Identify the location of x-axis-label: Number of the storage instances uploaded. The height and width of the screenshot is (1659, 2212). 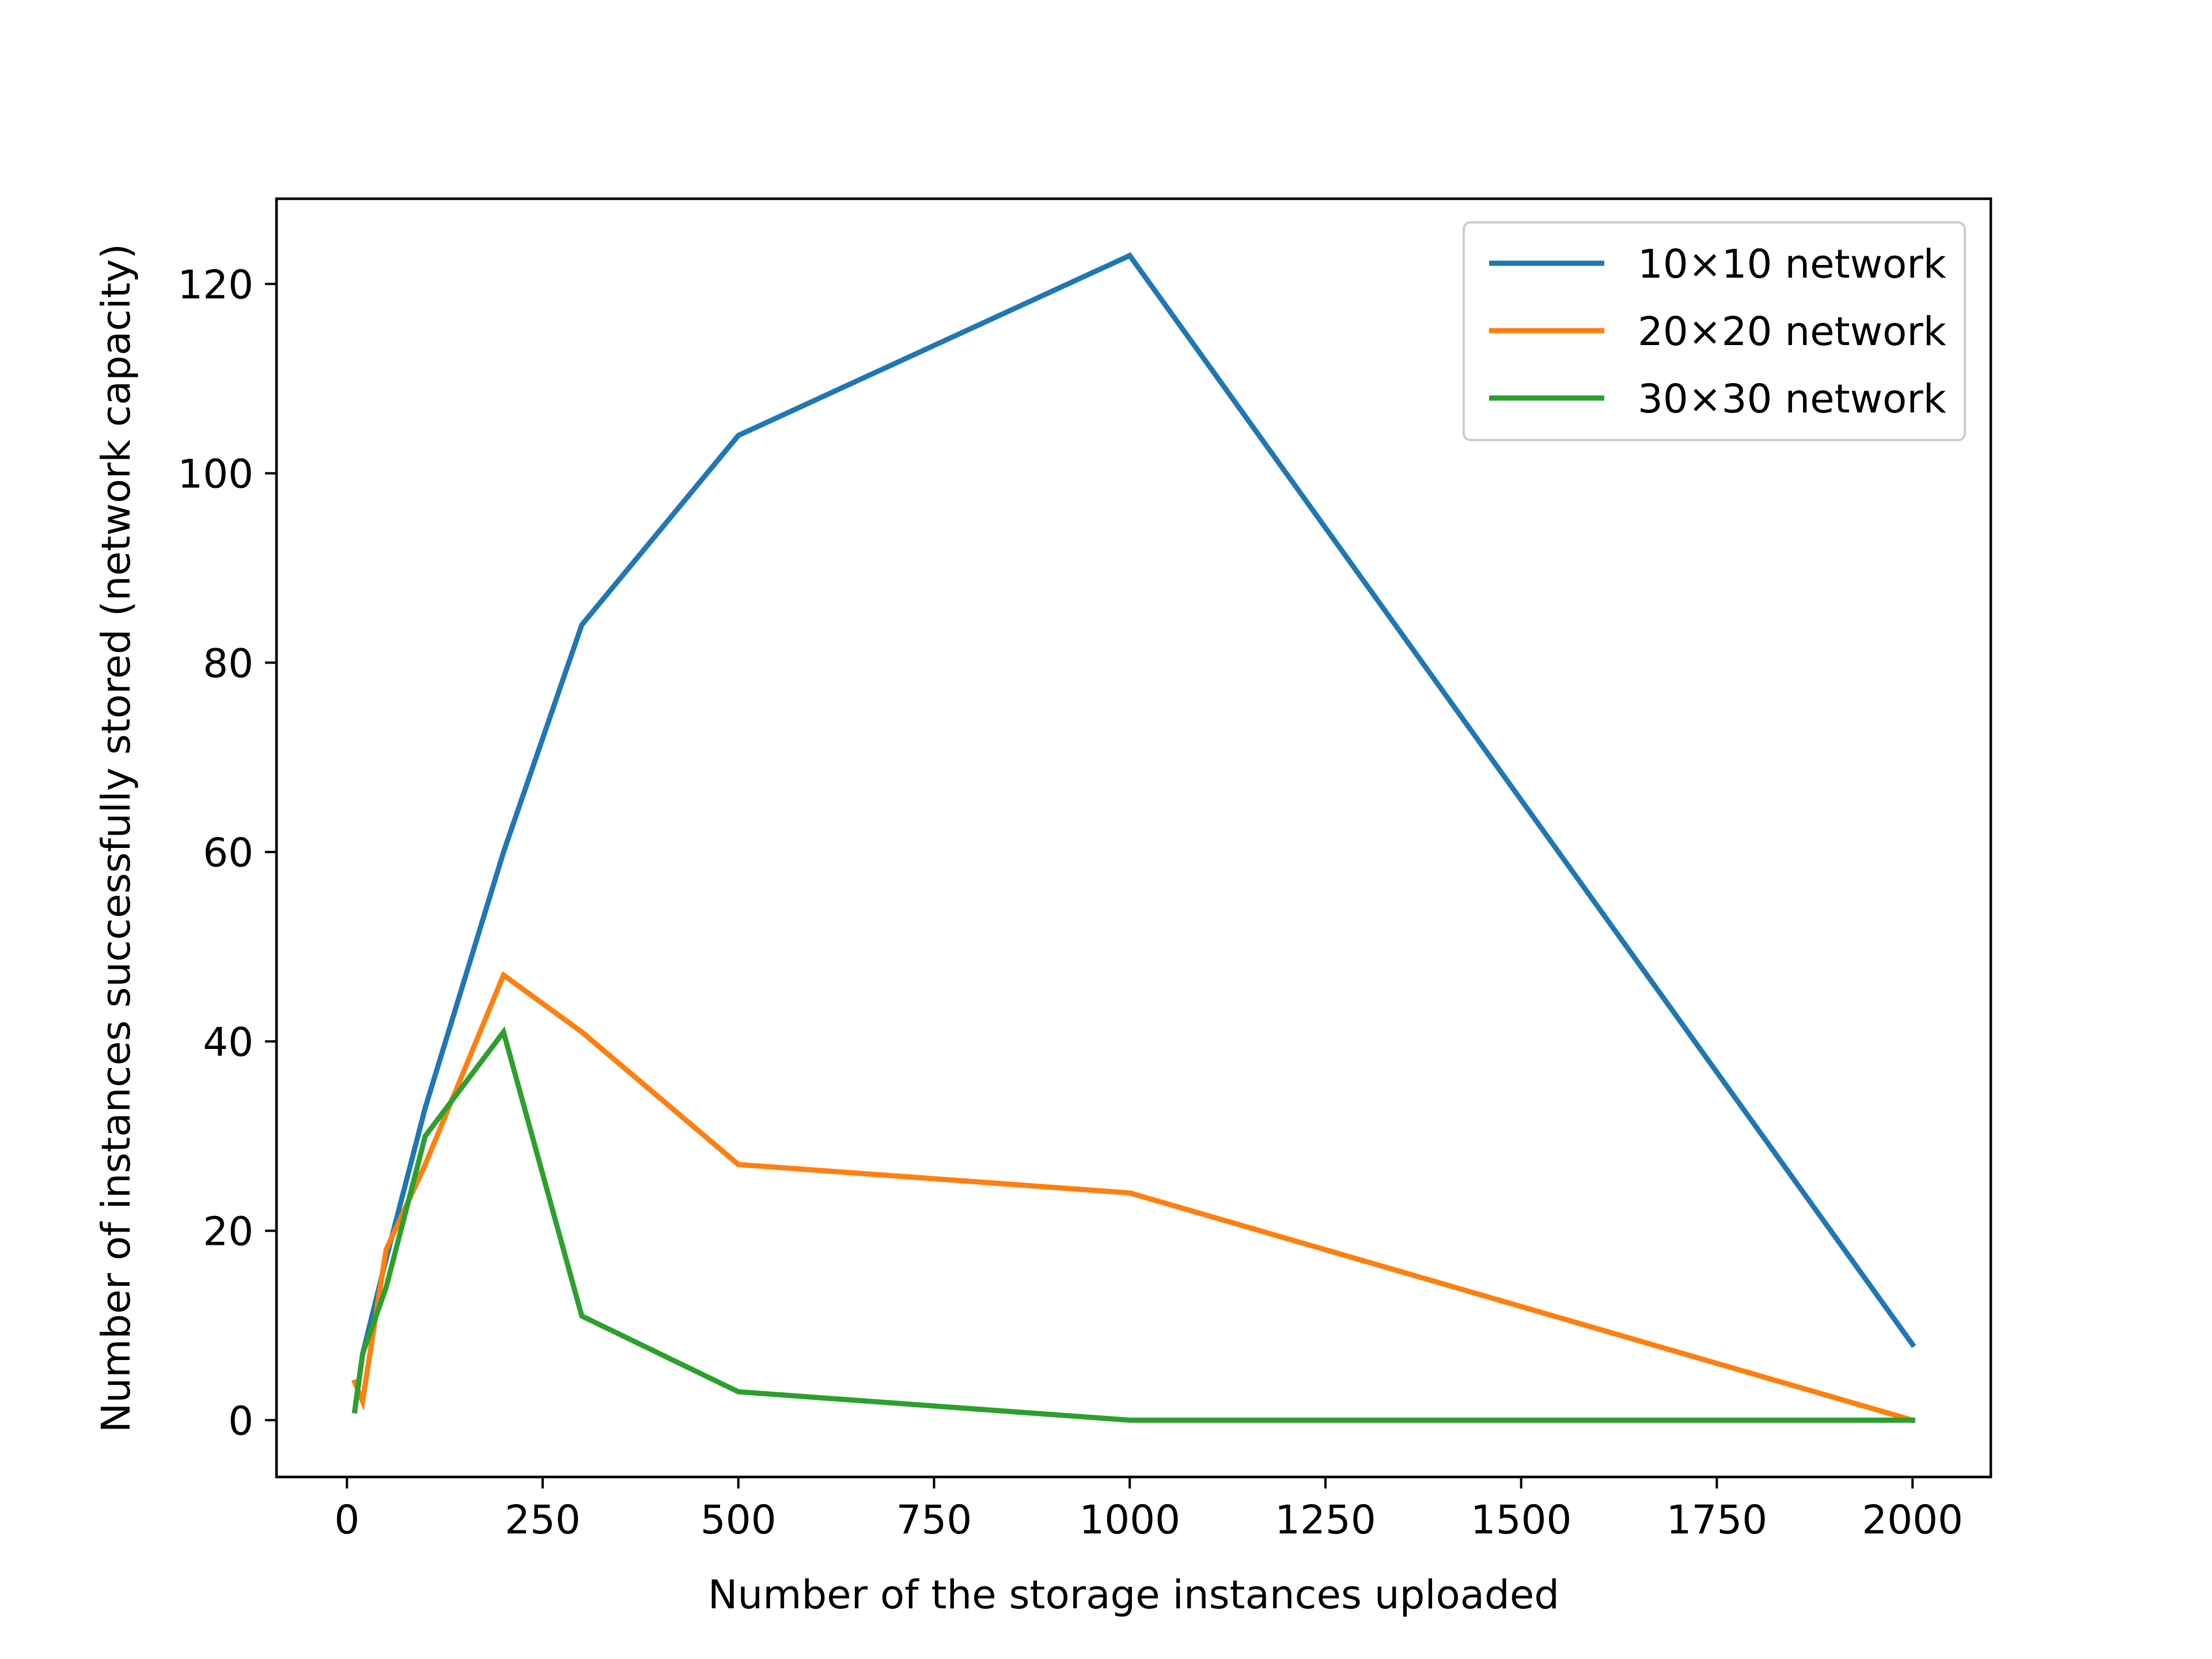
(1133, 1595).